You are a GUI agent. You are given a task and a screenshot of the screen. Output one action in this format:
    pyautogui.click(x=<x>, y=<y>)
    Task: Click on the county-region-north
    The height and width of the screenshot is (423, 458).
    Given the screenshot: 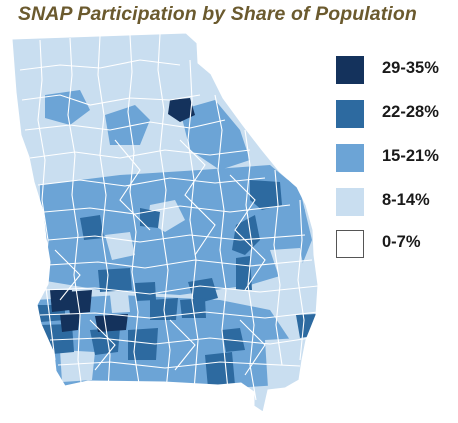 What is the action you would take?
    pyautogui.click(x=127, y=125)
    